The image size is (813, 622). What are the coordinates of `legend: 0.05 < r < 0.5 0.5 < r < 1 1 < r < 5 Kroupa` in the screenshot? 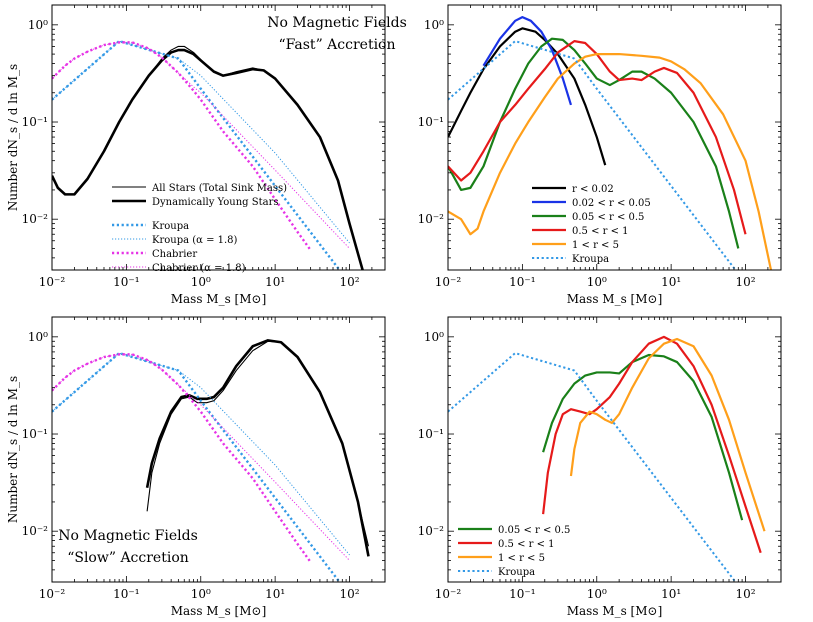 It's located at (514, 551).